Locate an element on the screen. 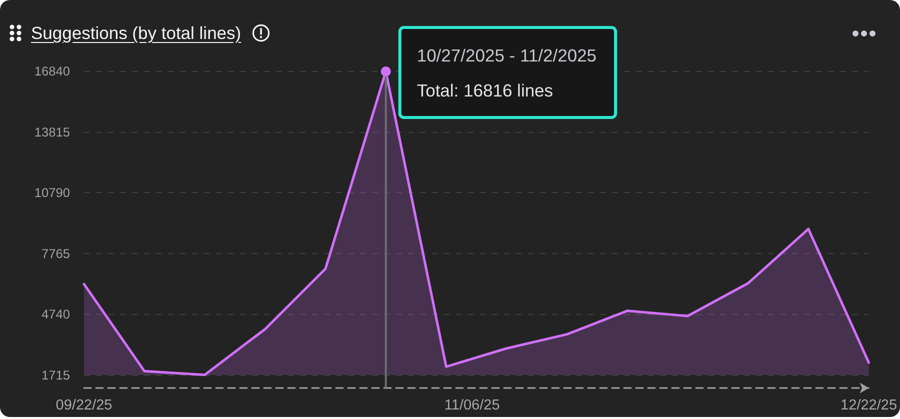 The height and width of the screenshot is (419, 900). x-tick-label: 09/22/25 is located at coordinates (84, 406).